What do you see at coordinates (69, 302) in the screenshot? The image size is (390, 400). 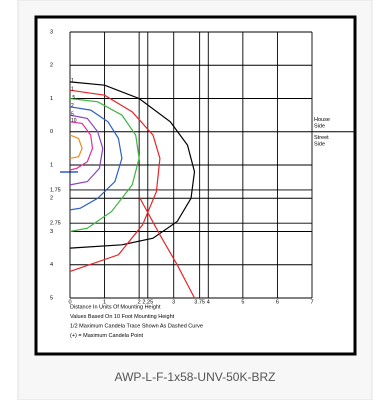 I see `x-tick-label: 0` at bounding box center [69, 302].